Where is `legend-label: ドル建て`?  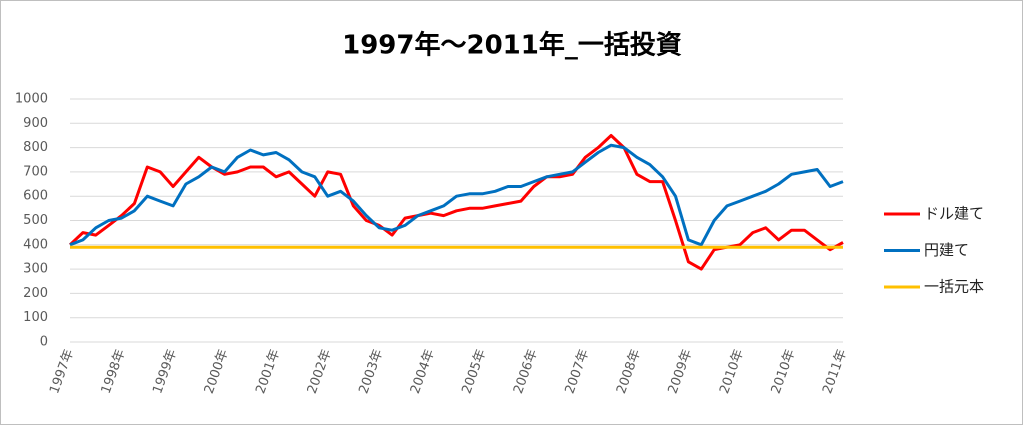 legend-label: ドル建て is located at coordinates (954, 214).